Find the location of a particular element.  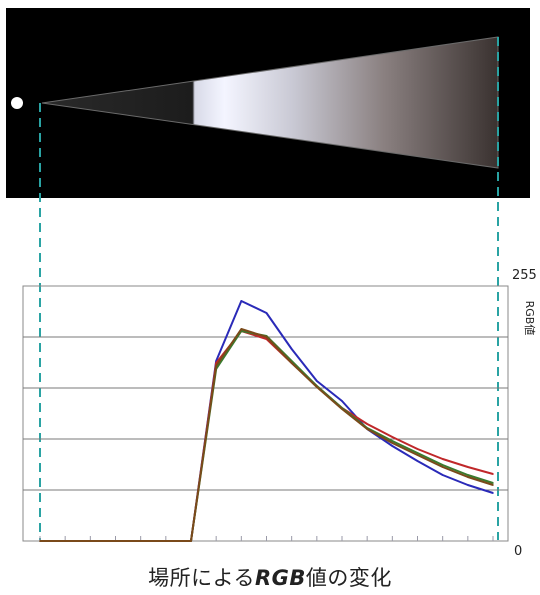

y-axis-title: RGB値 is located at coordinates (529, 318).